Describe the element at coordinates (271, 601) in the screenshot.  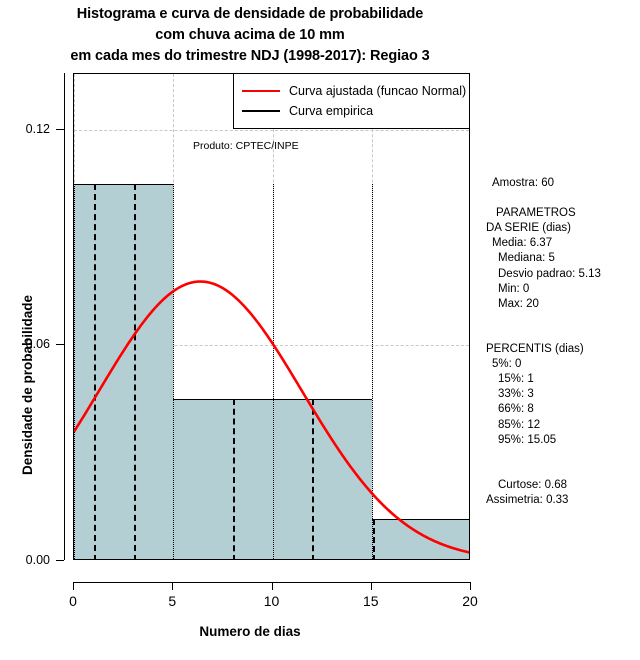
I see `x-axis-tick-label: 10` at that location.